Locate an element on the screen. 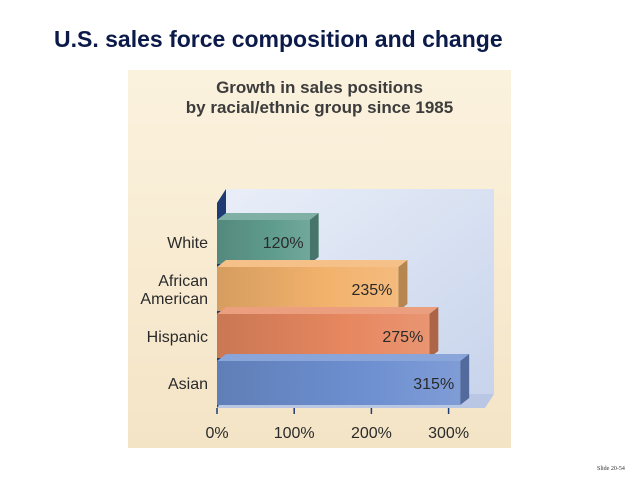 The height and width of the screenshot is (479, 638). x-tick-label-3: 300% is located at coordinates (448, 433).